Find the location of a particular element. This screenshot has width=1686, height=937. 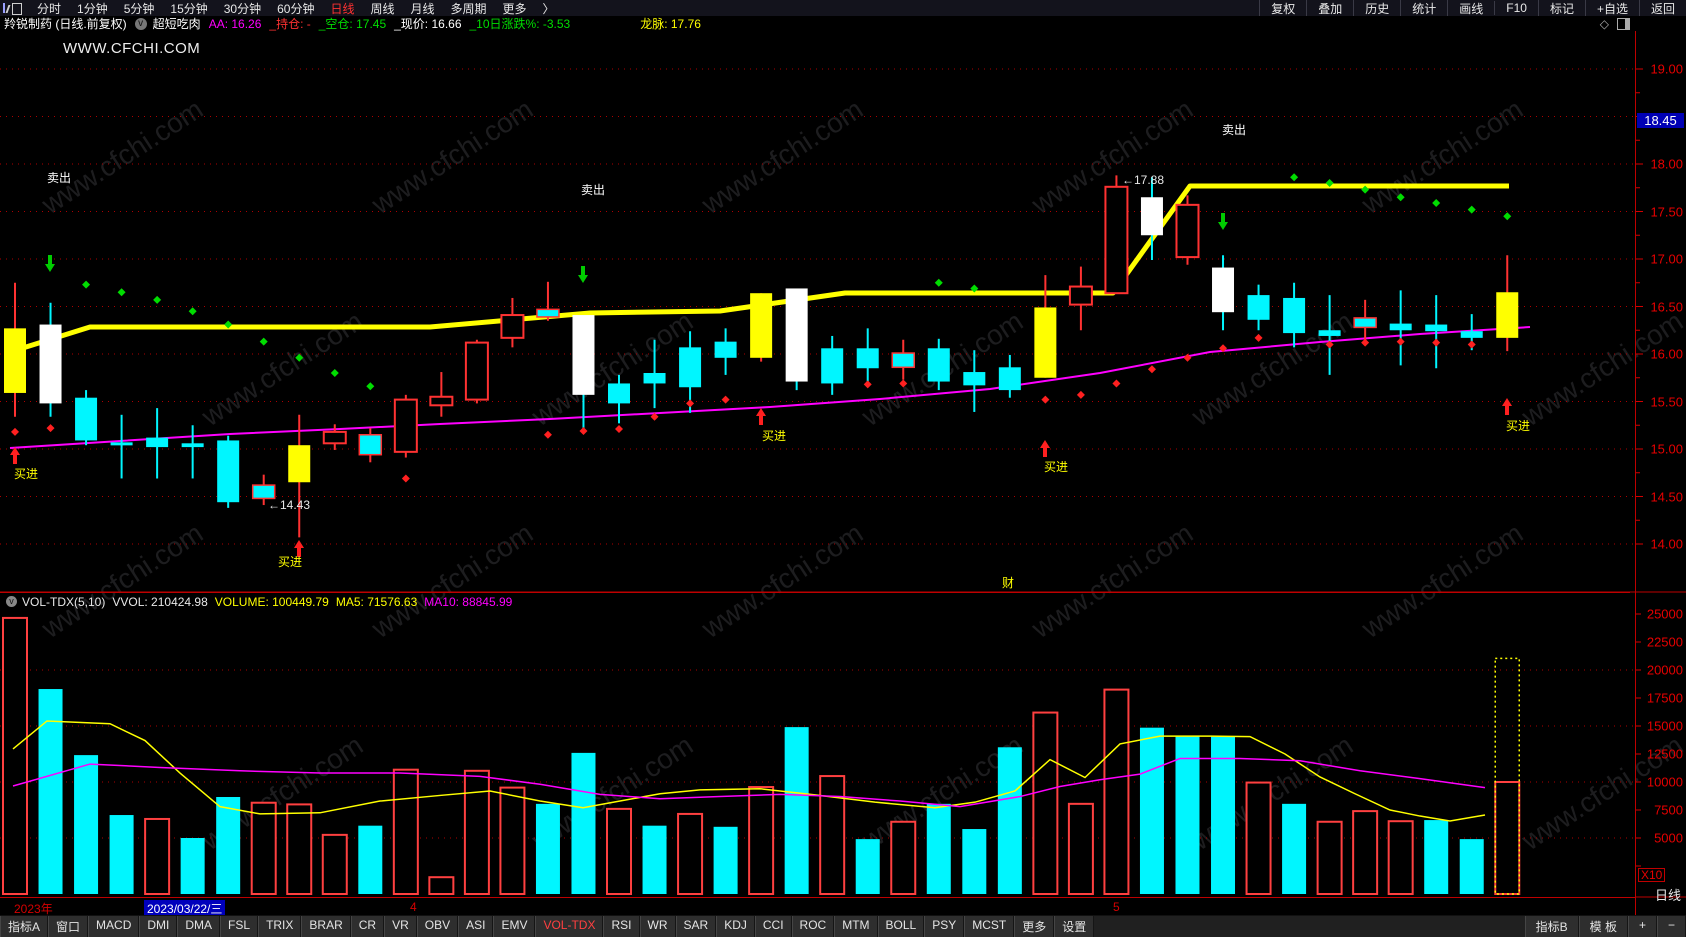

tab-BOLL: BOLL is located at coordinates (901, 926).